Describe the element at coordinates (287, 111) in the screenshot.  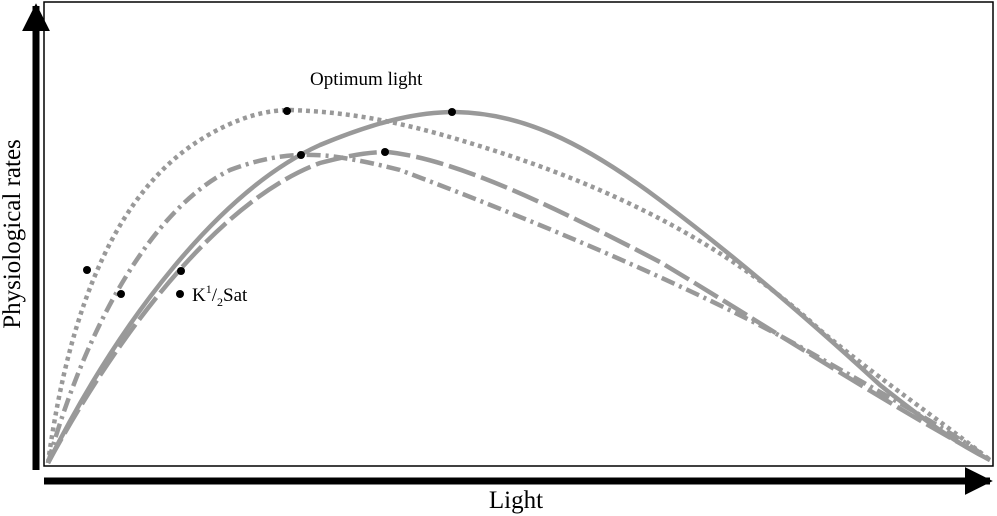
I see `optimum-point-dotted` at that location.